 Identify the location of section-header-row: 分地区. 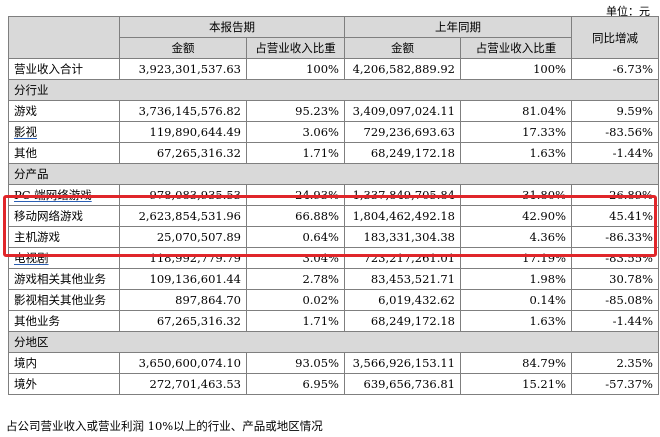
(333, 342).